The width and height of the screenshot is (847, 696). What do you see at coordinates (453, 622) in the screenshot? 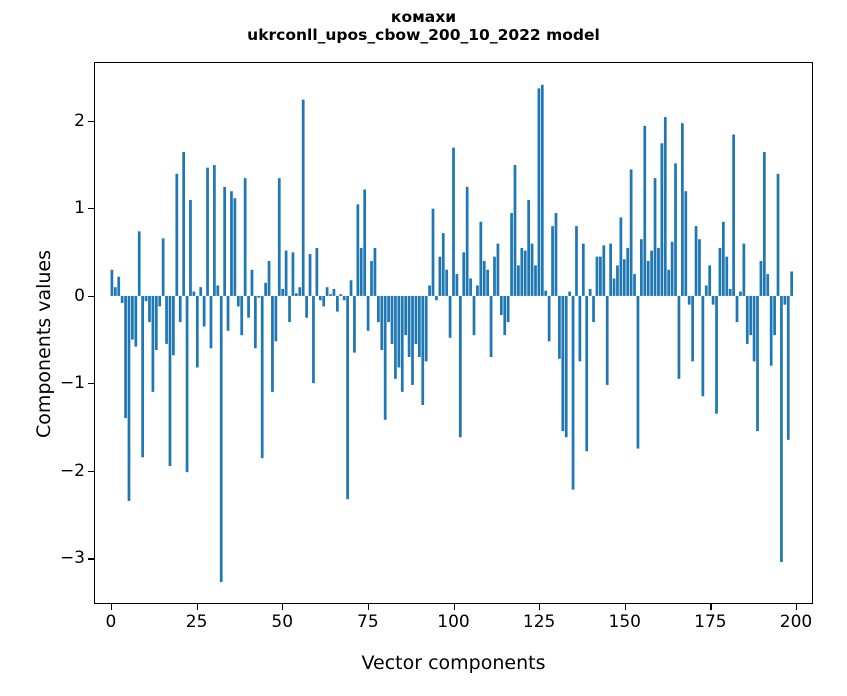
I see `x-tick-label: 100` at bounding box center [453, 622].